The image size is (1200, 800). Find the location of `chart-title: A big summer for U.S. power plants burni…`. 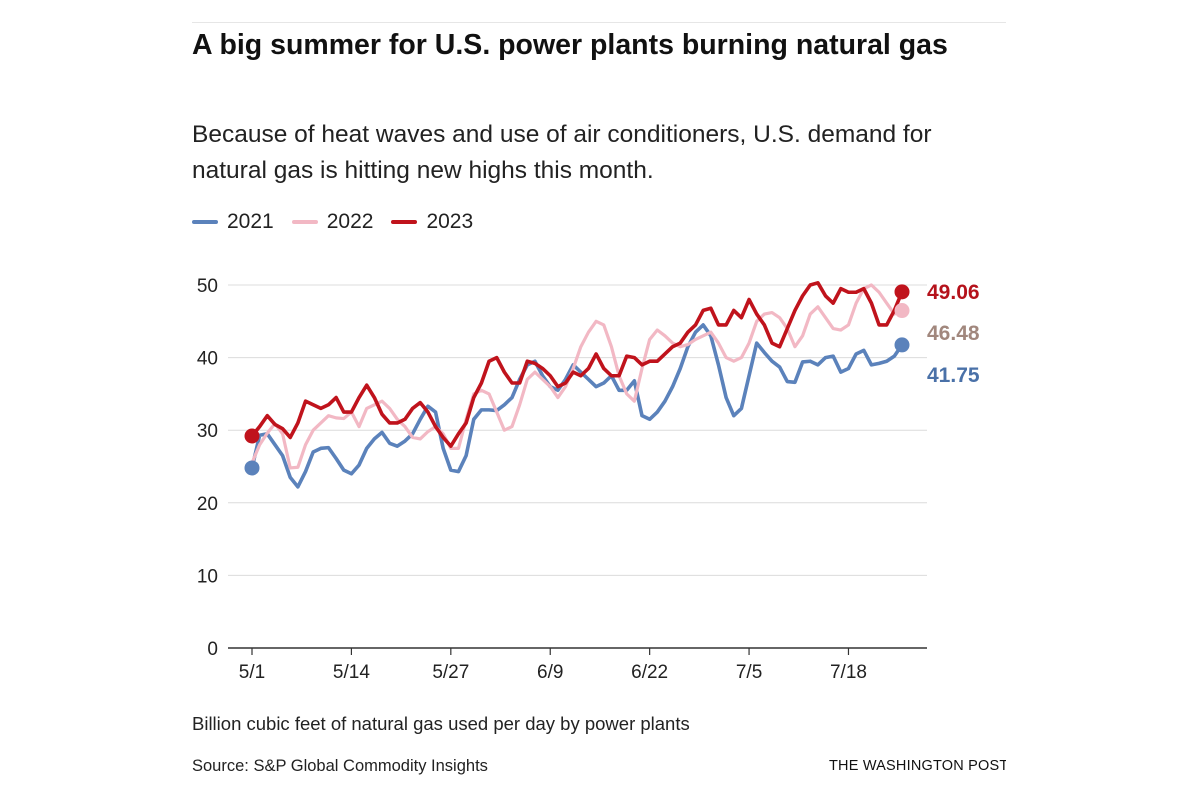

chart-title: A big summer for U.S. power plants burni… is located at coordinates (570, 45).